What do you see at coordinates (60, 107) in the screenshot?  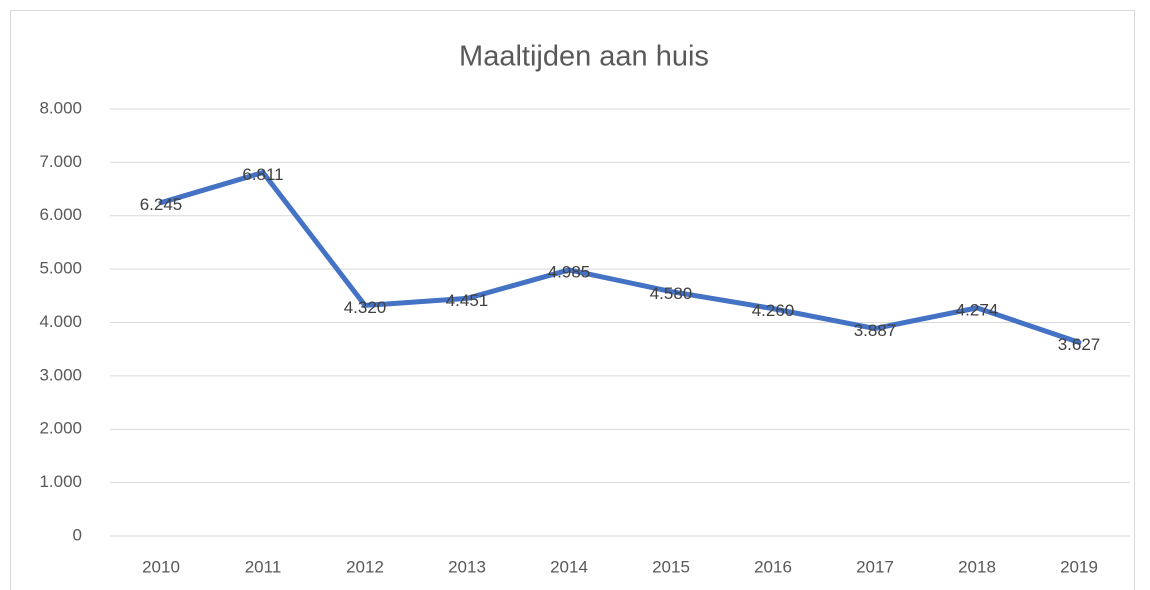 I see `y-tick-label: 8.000` at bounding box center [60, 107].